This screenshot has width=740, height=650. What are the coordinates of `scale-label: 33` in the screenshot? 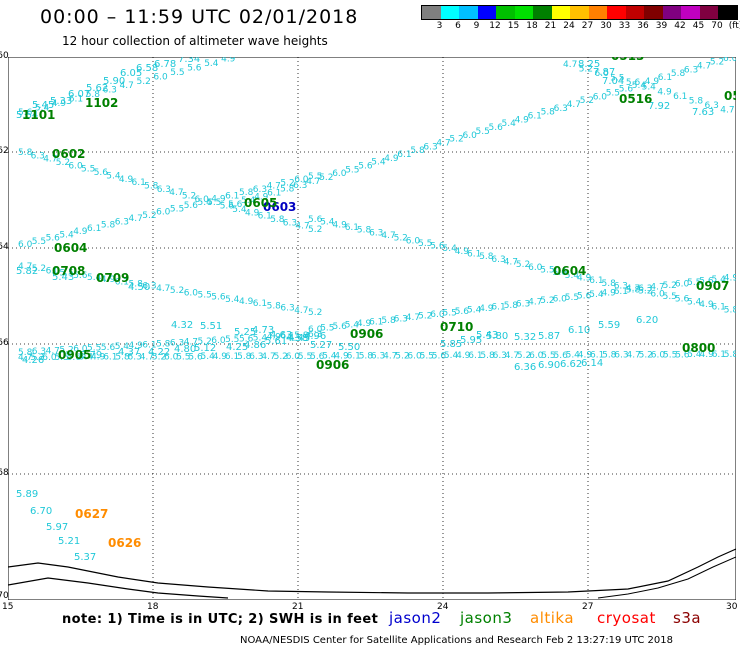 It's located at (624, 26).